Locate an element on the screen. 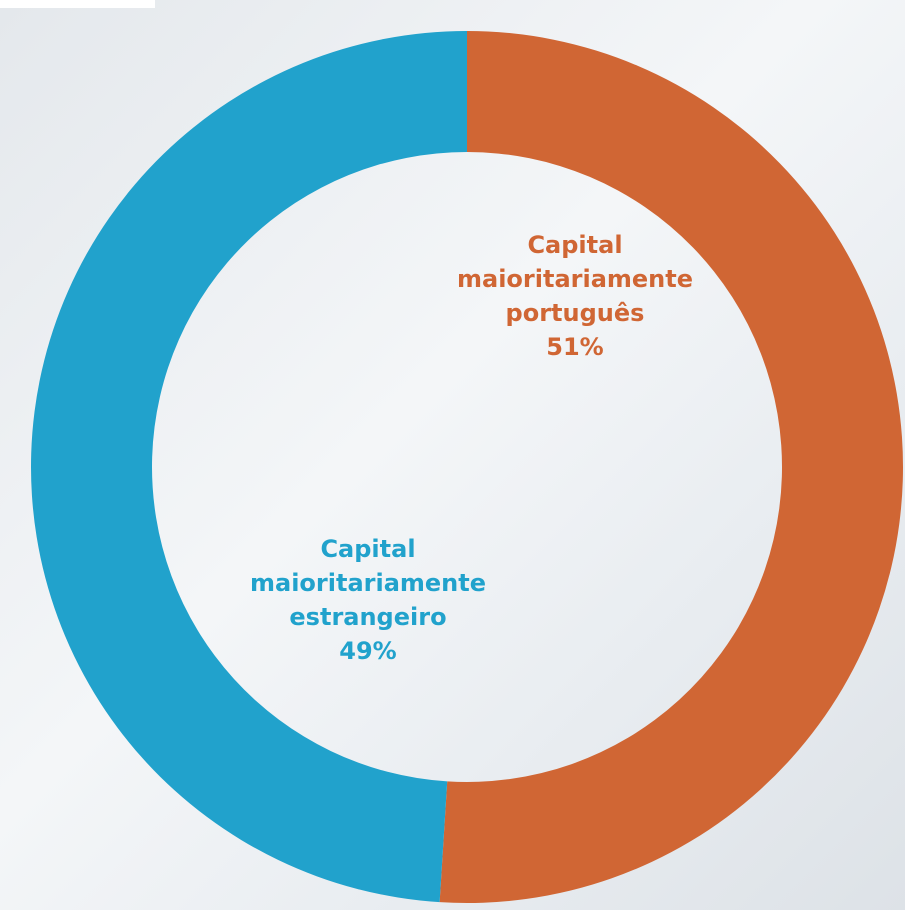 This screenshot has width=905, height=910. slice-label: Capital maioritariamente estrangeiro 49% is located at coordinates (368, 600).